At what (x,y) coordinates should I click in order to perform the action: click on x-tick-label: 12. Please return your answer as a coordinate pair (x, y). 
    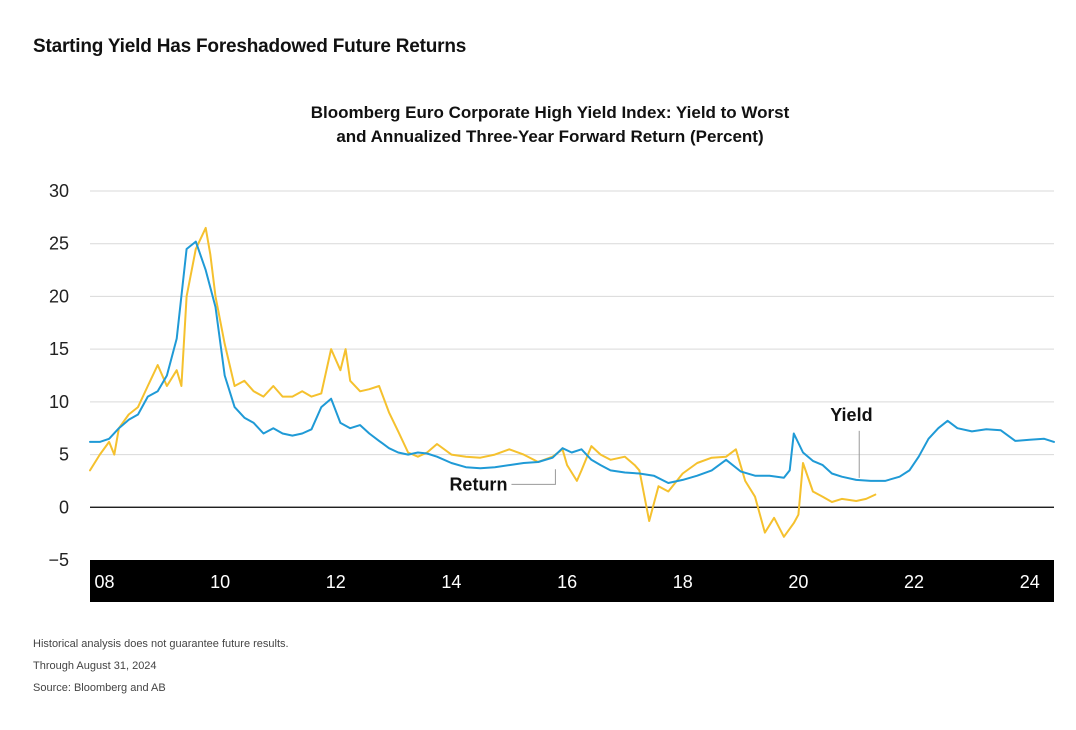
    Looking at the image, I should click on (336, 582).